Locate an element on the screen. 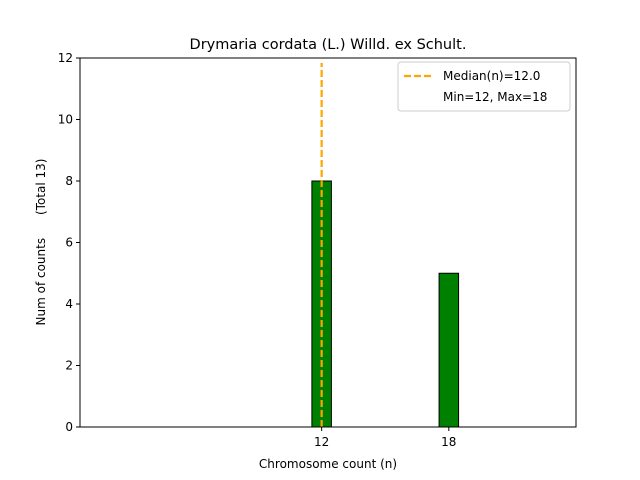  y-axis-label: Num of counts (Total 13) is located at coordinates (41, 242).